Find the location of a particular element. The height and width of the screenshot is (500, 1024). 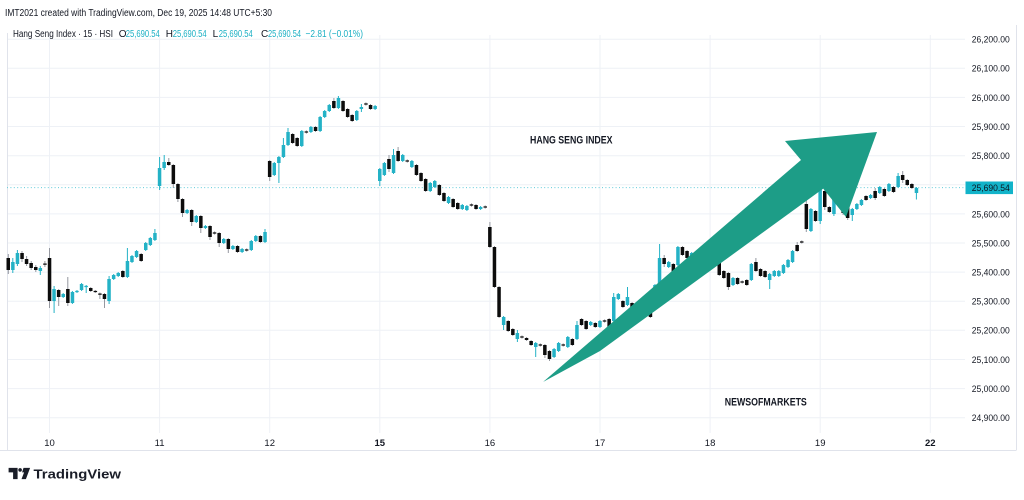

svg-text: Hang Seng Index · 15 · HSI is located at coordinates (63, 34).